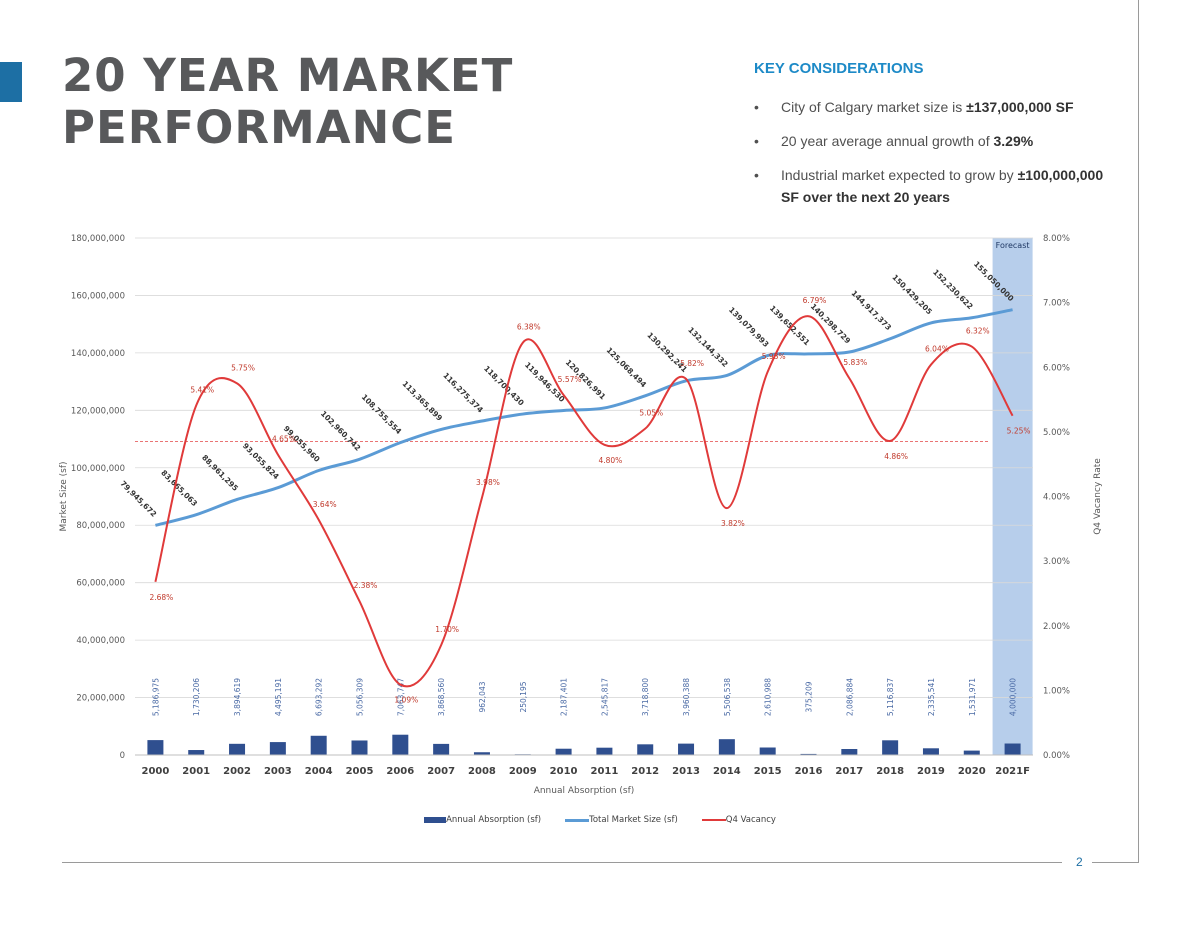 The width and height of the screenshot is (1200, 927). Describe the element at coordinates (1013, 141) in the screenshot. I see `key-consideration-bold: 3.29%` at that location.